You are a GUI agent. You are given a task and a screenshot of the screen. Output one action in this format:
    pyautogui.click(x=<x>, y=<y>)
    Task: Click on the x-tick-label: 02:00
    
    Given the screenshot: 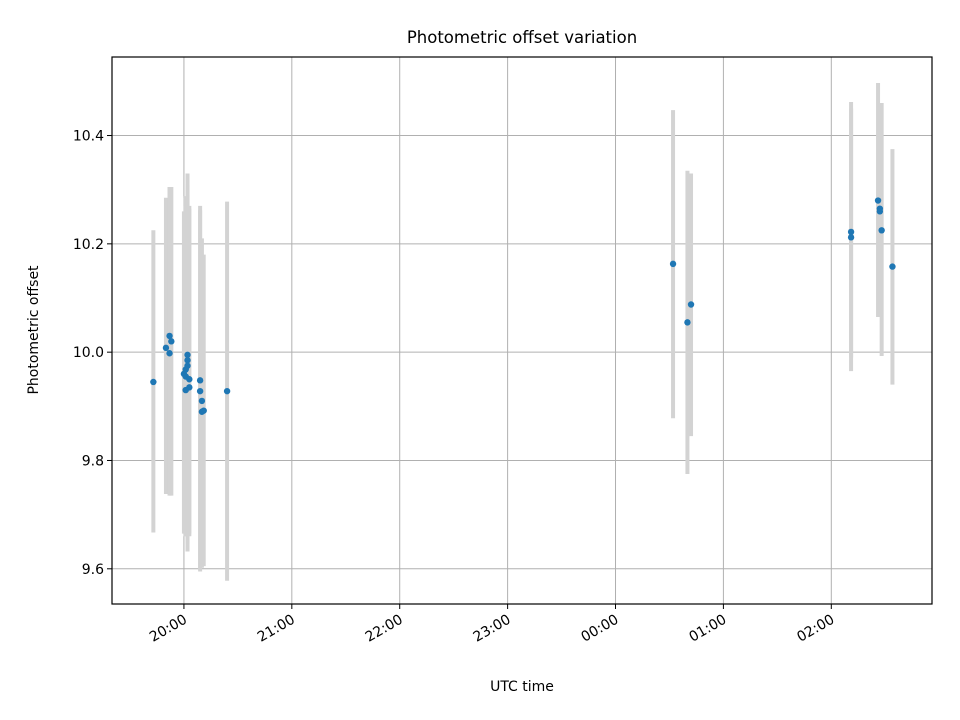 What is the action you would take?
    pyautogui.click(x=815, y=629)
    